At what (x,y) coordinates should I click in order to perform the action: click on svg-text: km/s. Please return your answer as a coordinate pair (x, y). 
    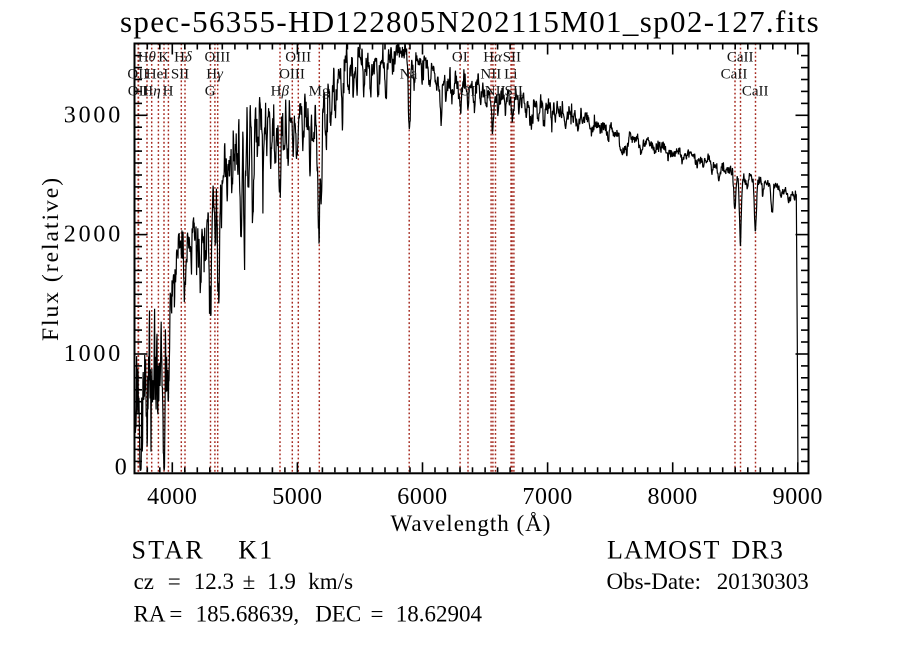
    Looking at the image, I should click on (330, 581).